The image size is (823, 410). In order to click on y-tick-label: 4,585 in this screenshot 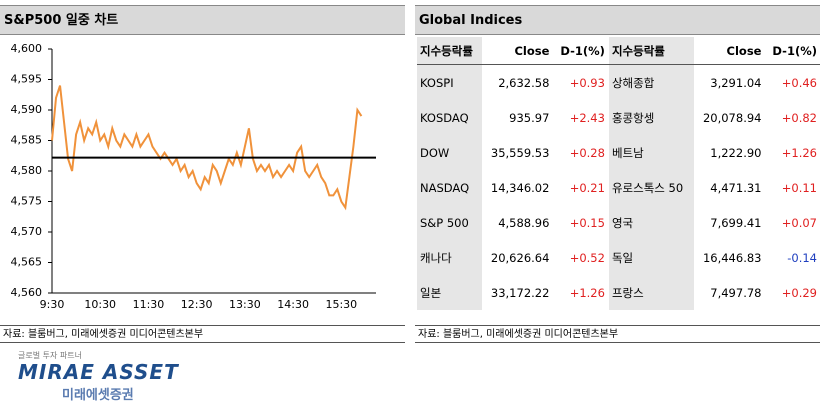, I will do `click(27, 140)`.